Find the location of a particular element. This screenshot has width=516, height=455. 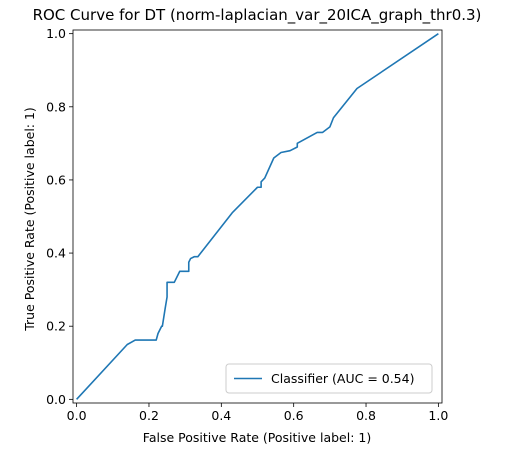

legend: Classifier (AUC = 0.54) is located at coordinates (329, 378).